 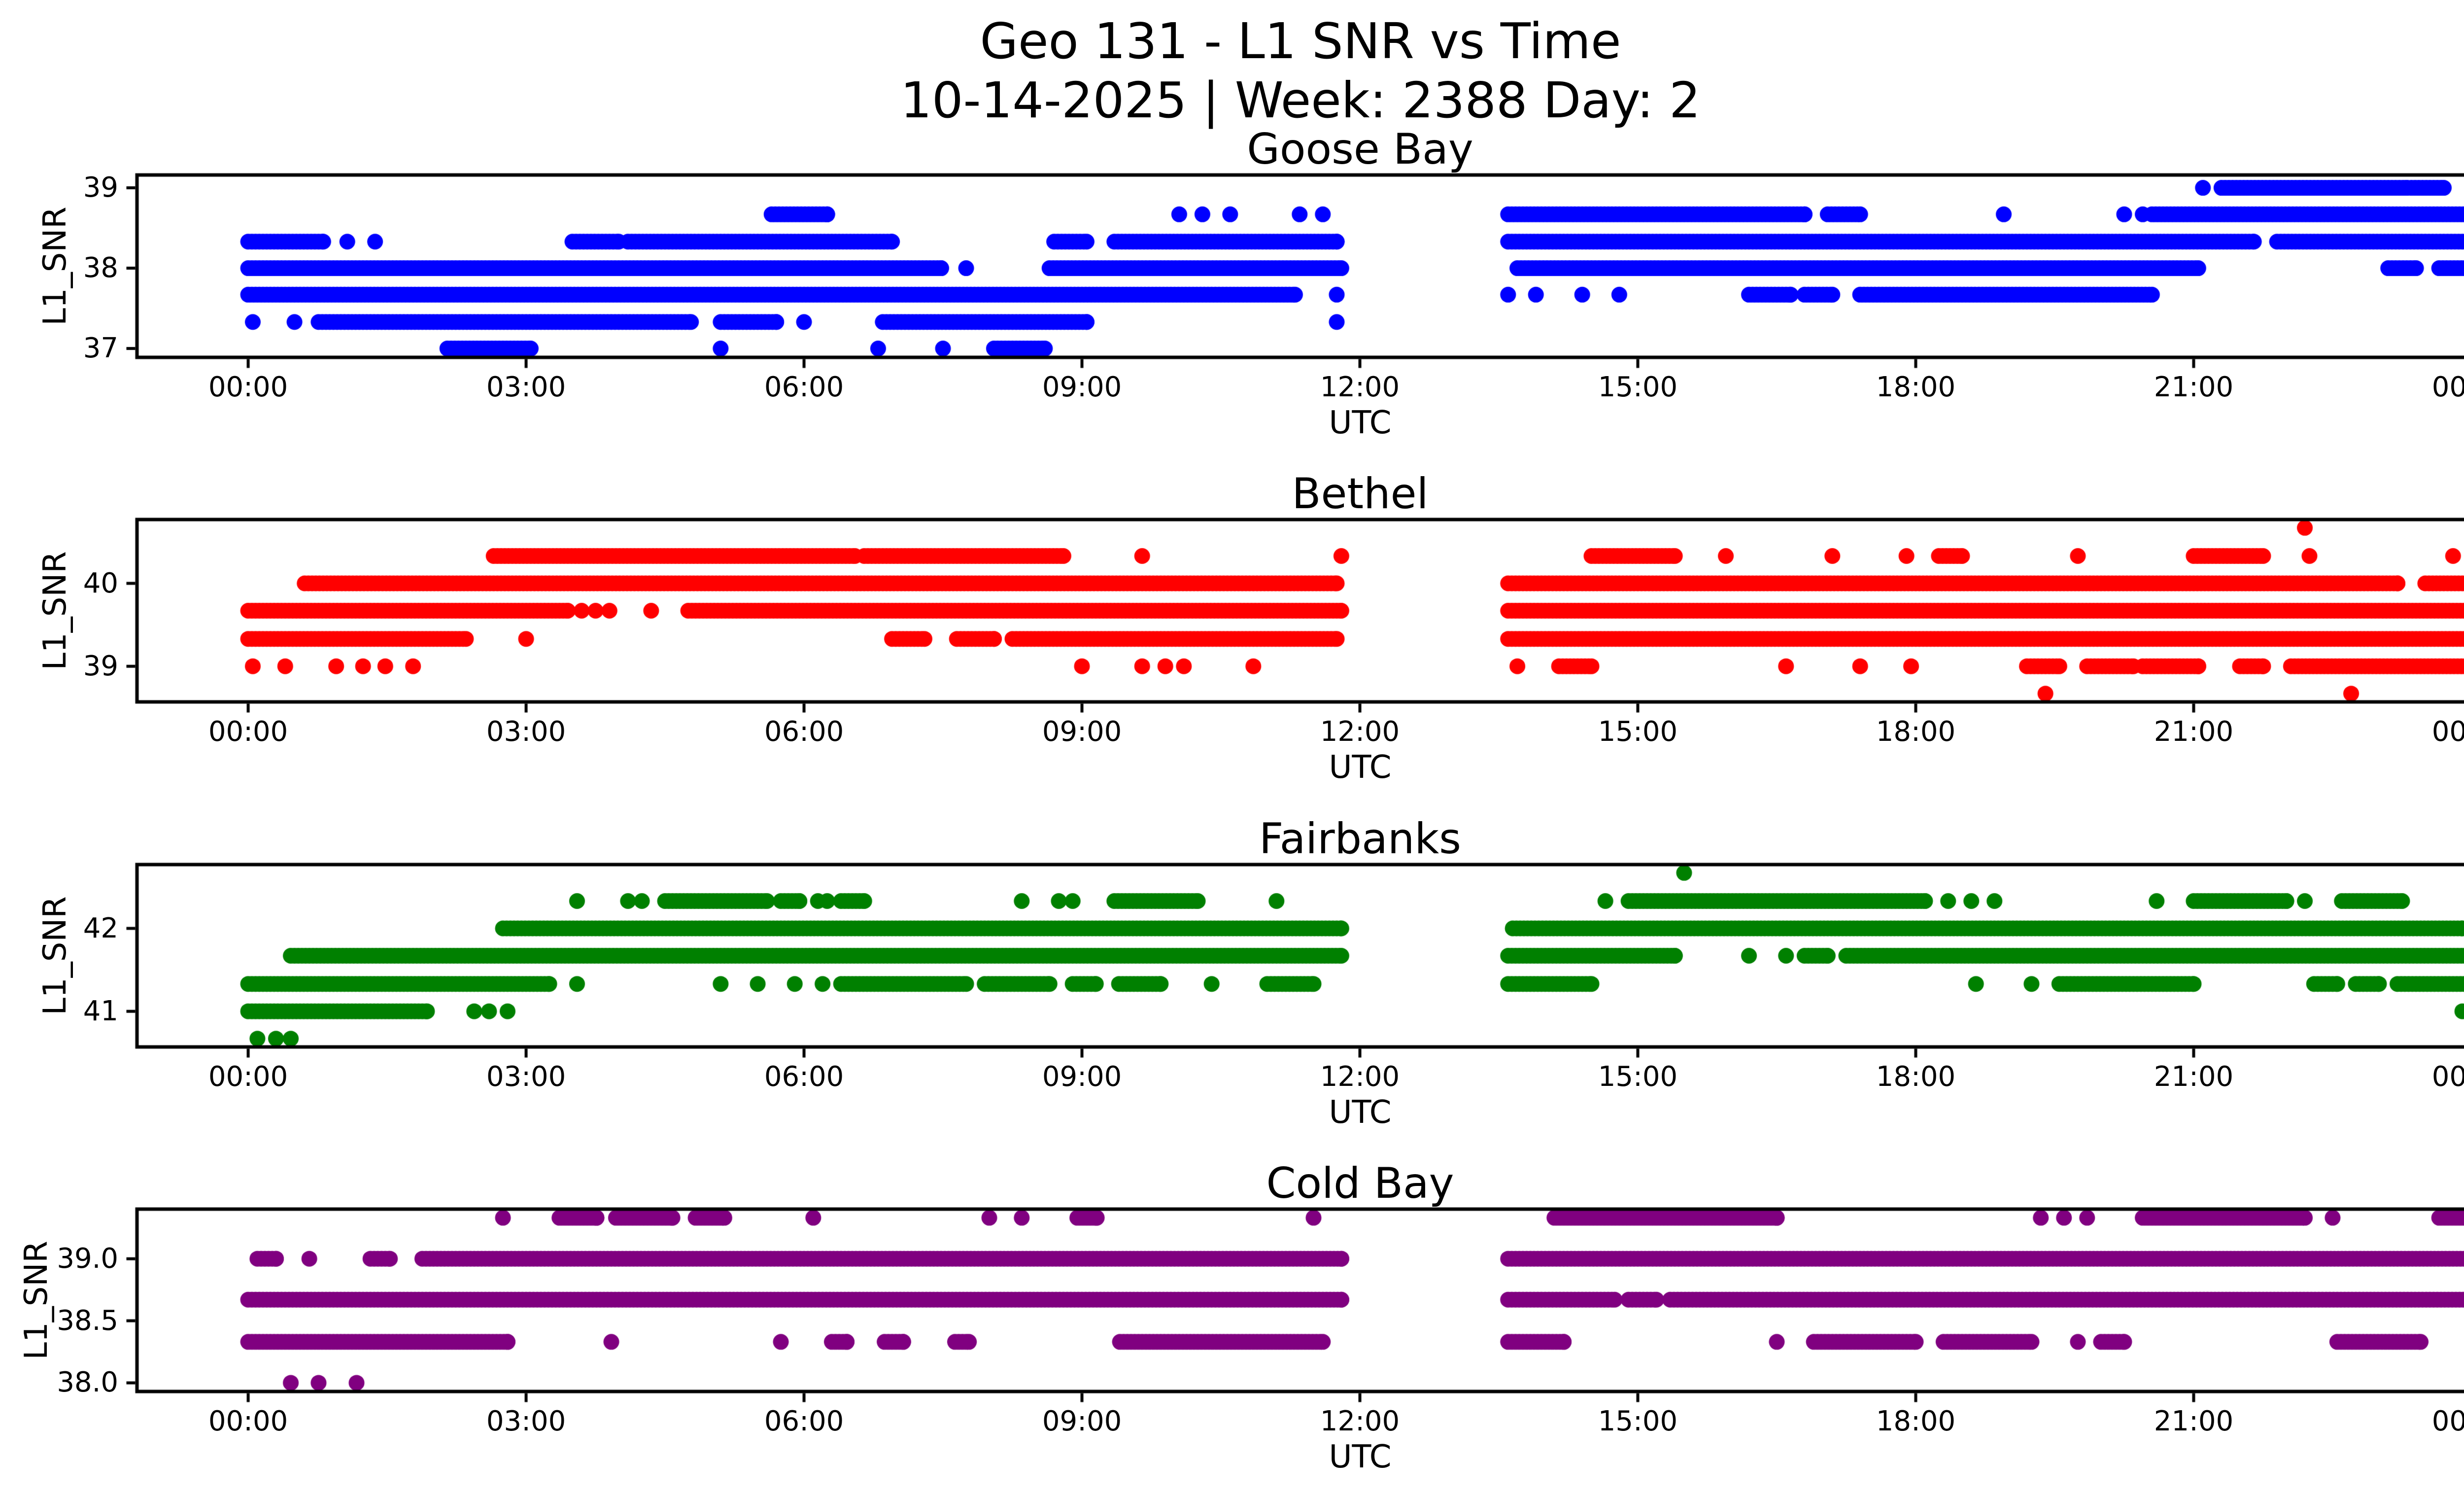 What do you see at coordinates (100, 928) in the screenshot?
I see `y-tick-label: 42` at bounding box center [100, 928].